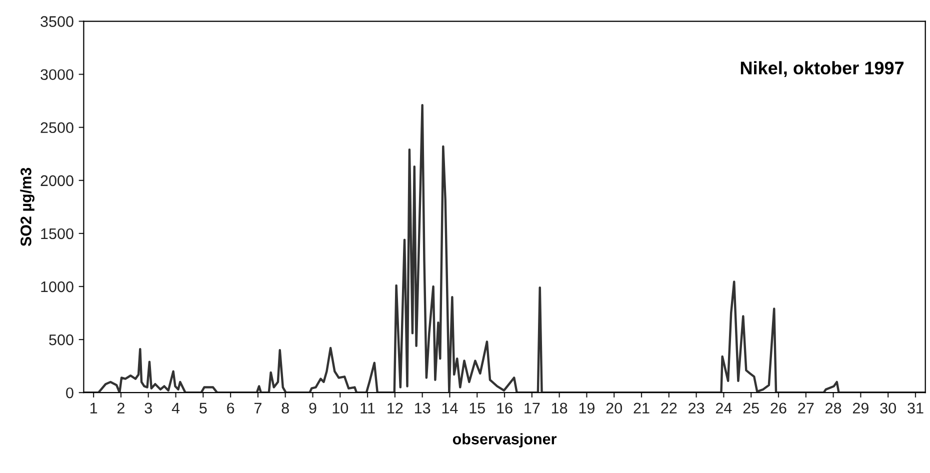 This screenshot has width=930, height=473. I want to click on x-tick-label: 25, so click(751, 408).